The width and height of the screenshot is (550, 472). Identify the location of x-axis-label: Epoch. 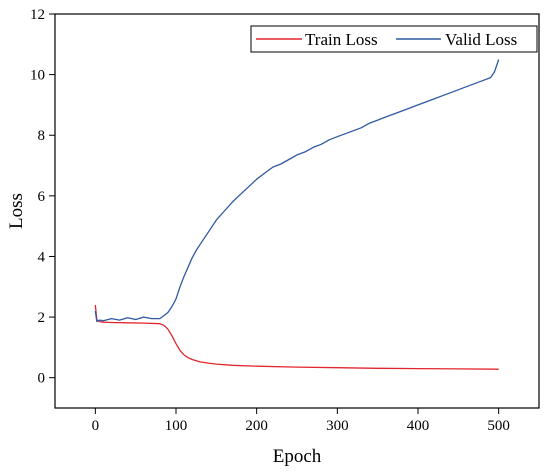
(297, 456).